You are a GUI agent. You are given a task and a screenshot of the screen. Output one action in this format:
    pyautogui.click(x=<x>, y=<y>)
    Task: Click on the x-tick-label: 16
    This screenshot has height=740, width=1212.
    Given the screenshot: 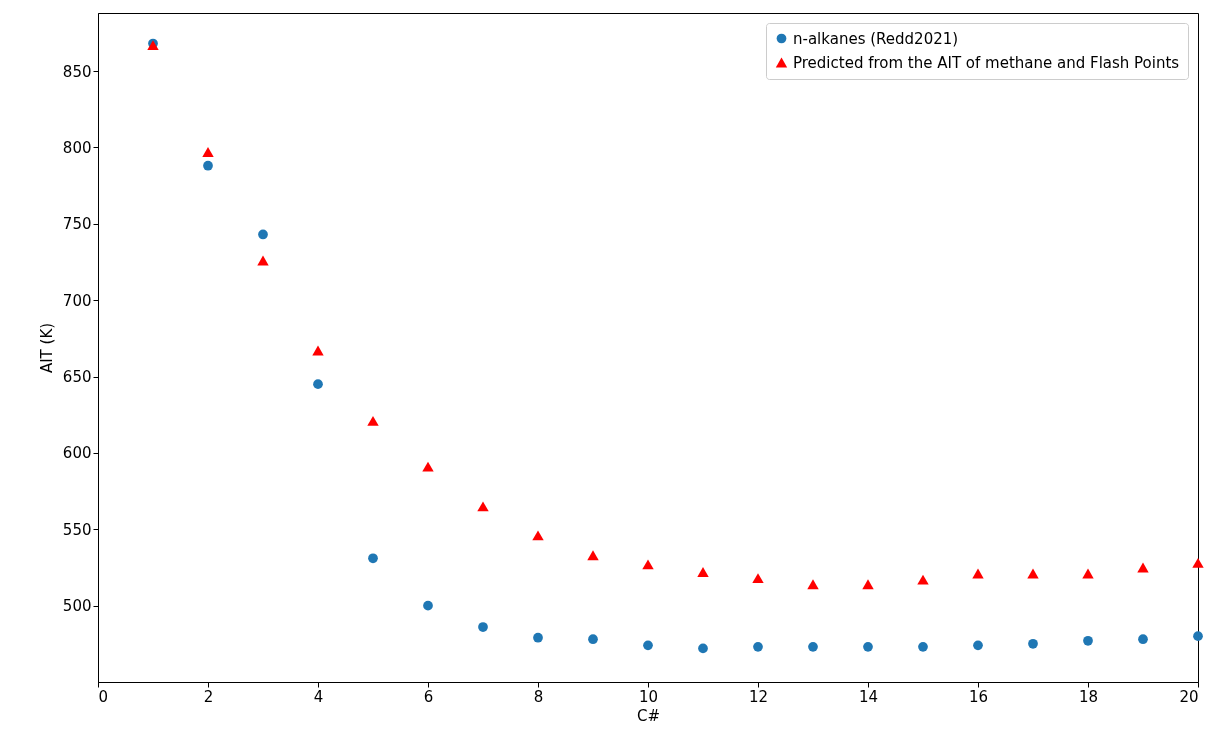 What is the action you would take?
    pyautogui.click(x=978, y=696)
    